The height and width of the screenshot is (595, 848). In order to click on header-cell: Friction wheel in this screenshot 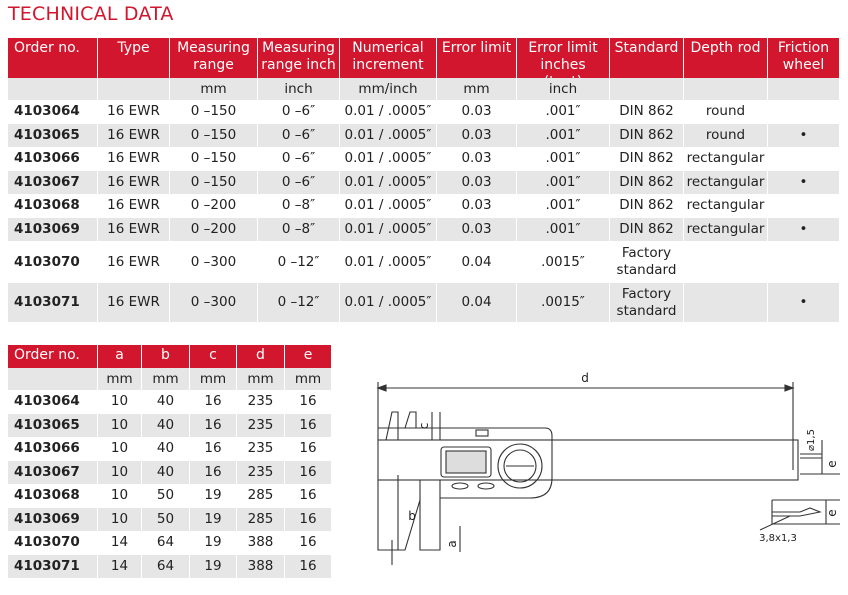, I will do `click(804, 58)`.